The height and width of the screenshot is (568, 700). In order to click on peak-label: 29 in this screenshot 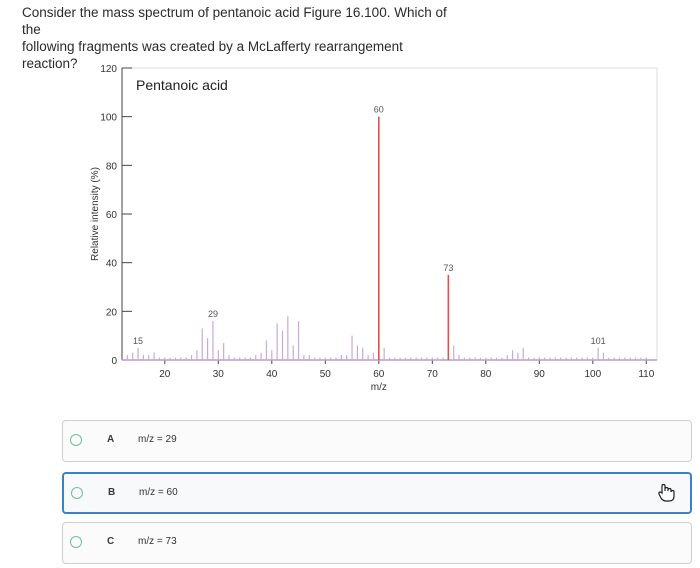, I will do `click(213, 314)`.